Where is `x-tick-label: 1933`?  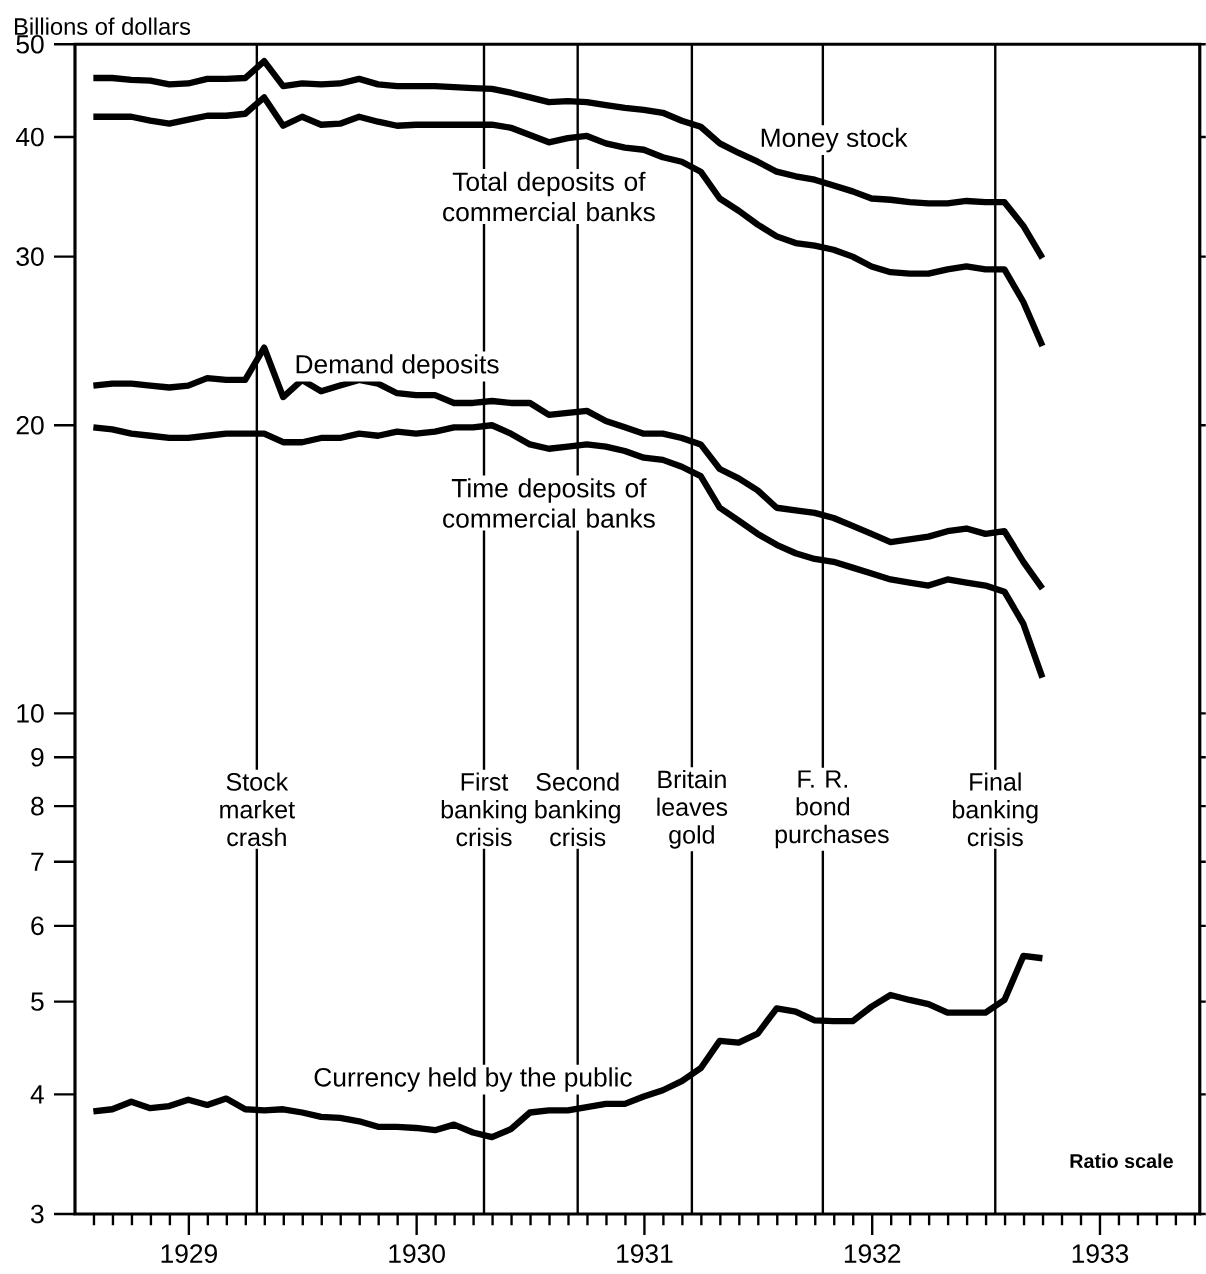 x-tick-label: 1933 is located at coordinates (1100, 1253).